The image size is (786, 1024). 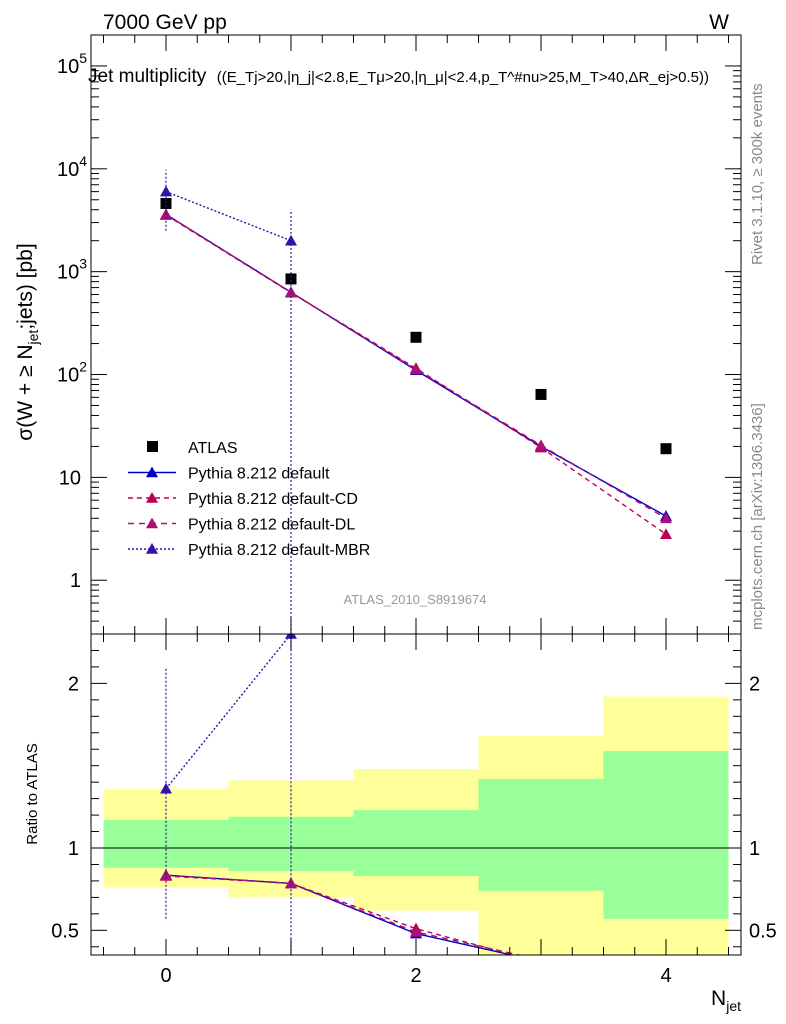 What do you see at coordinates (72, 167) in the screenshot?
I see `main-y-tick-label: 10⁴` at bounding box center [72, 167].